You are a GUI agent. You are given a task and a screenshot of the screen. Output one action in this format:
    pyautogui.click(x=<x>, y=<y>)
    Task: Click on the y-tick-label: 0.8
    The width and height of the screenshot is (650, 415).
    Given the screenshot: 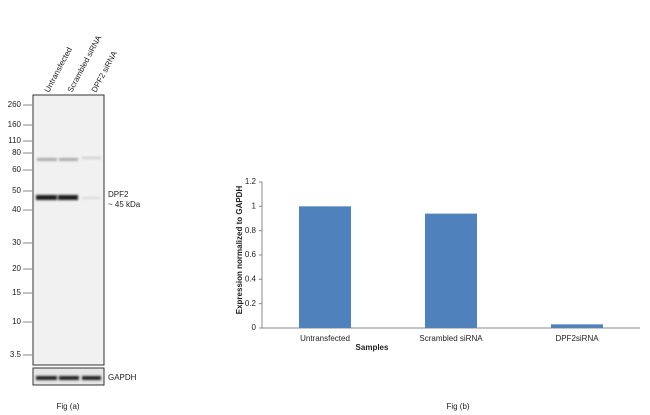 What is the action you would take?
    pyautogui.click(x=251, y=230)
    